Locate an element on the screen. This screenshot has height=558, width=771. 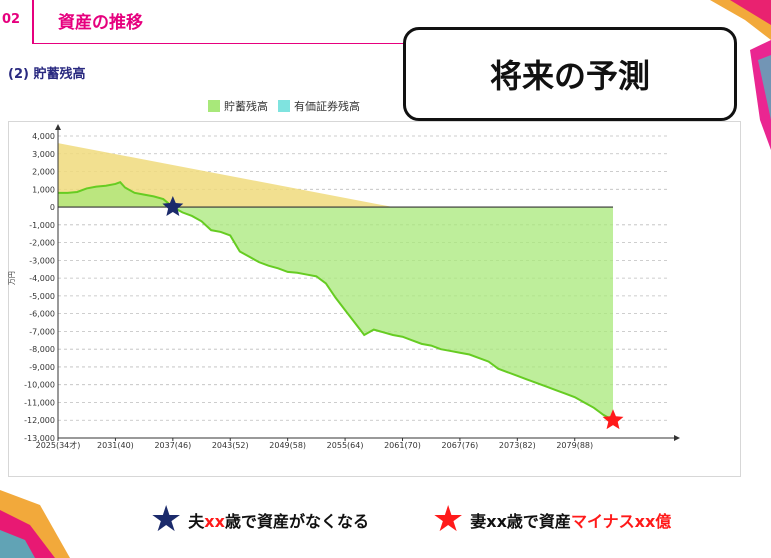
slide-header: 02 資産の推移 is located at coordinates (385, 22).